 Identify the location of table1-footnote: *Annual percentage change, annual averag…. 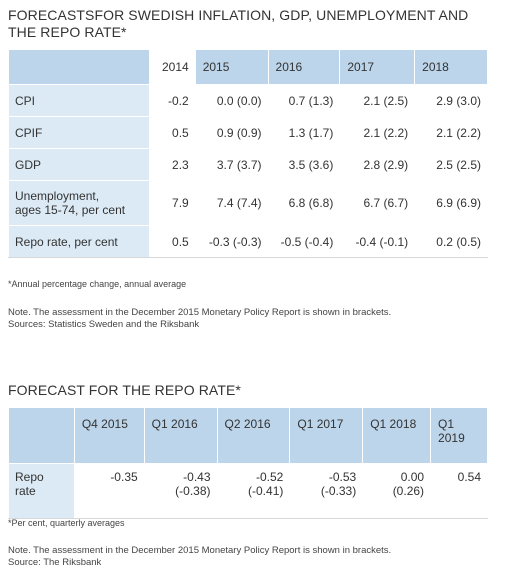
(97, 284).